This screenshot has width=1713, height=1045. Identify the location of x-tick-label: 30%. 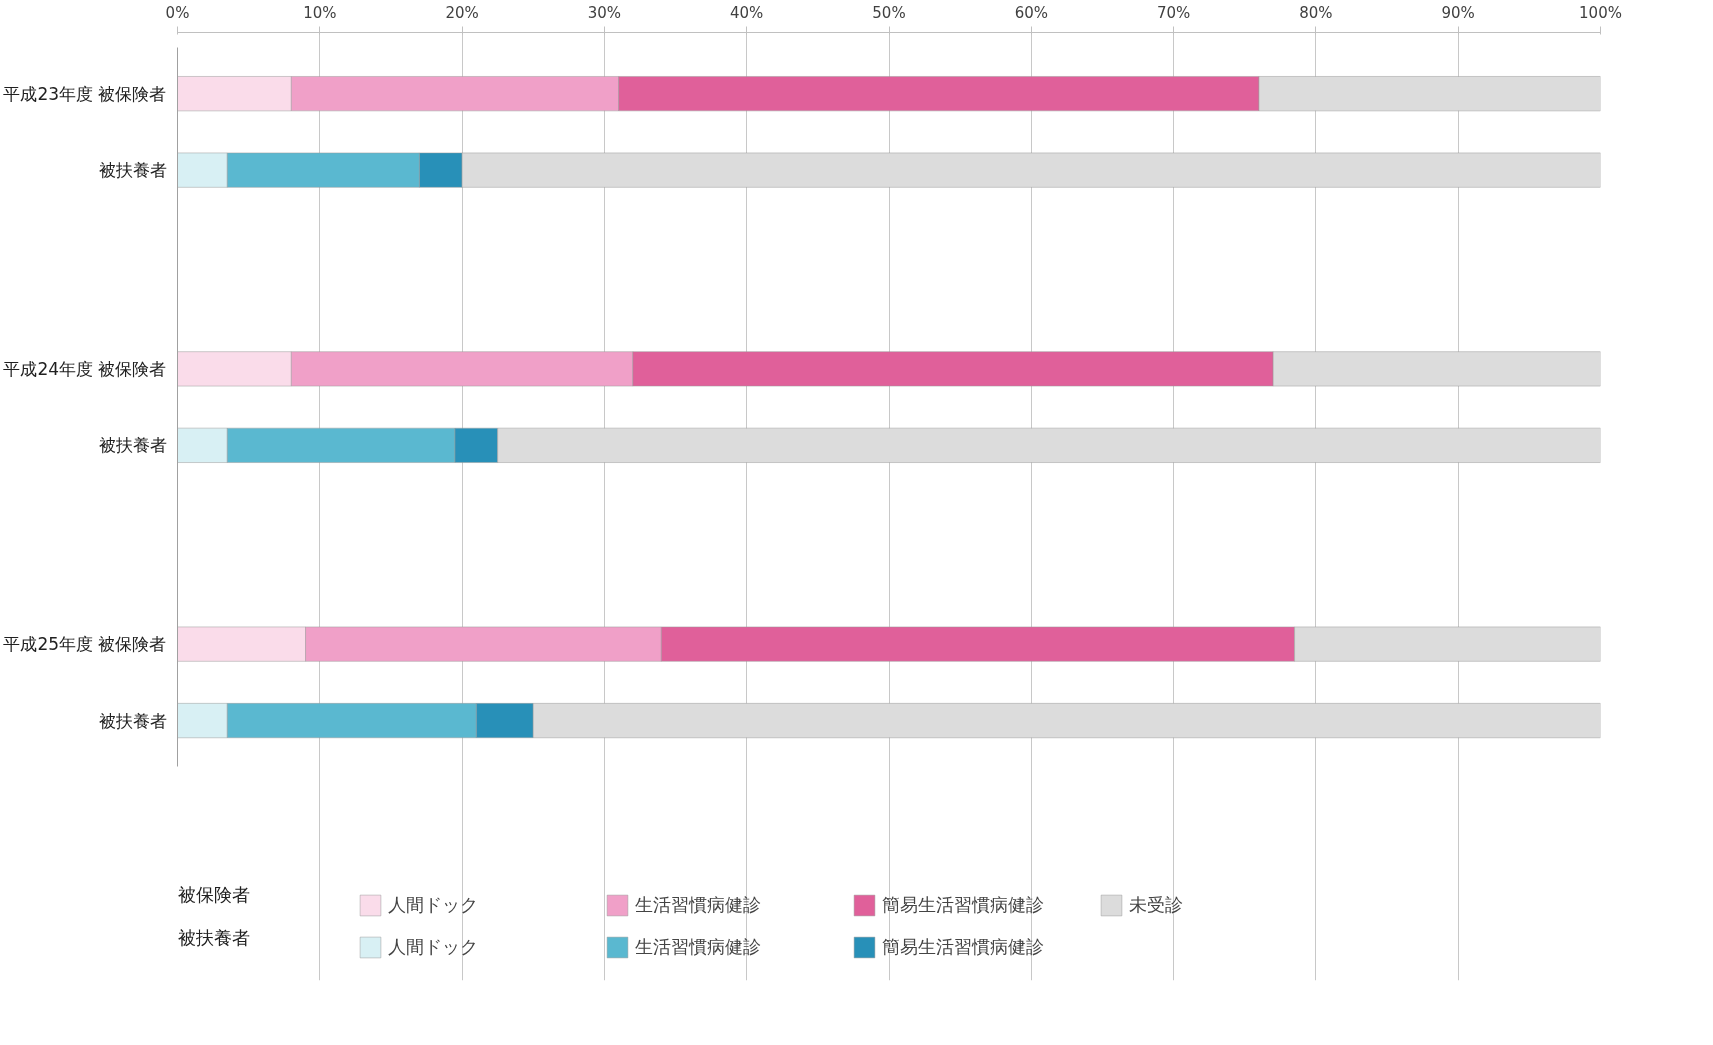
(604, 12).